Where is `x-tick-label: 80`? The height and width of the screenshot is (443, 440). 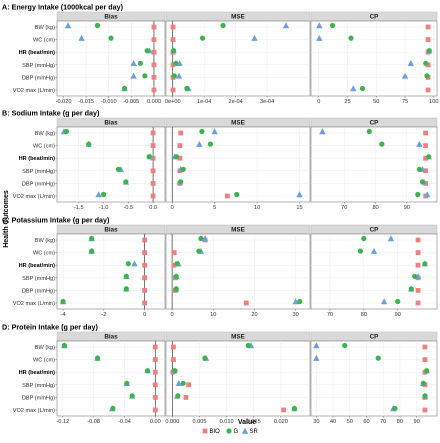
x-tick-label: 80 is located at coordinates (375, 208).